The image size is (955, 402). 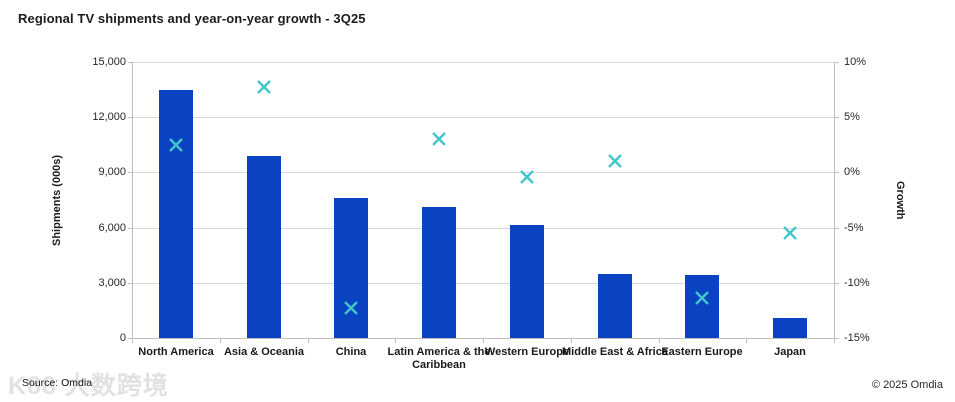 What do you see at coordinates (176, 352) in the screenshot?
I see `category-label: North America` at bounding box center [176, 352].